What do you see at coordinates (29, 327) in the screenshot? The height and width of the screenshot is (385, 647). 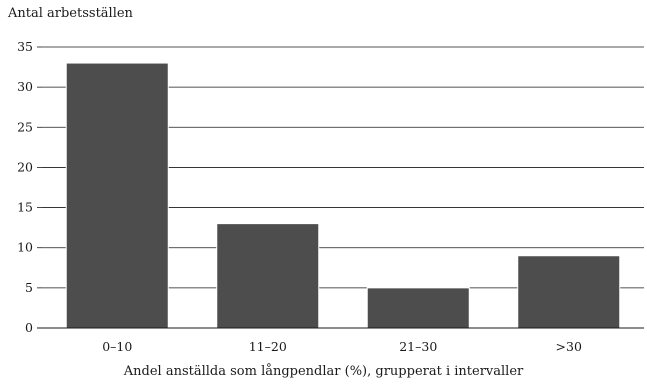 I see `y-tick-label: 0` at bounding box center [29, 327].